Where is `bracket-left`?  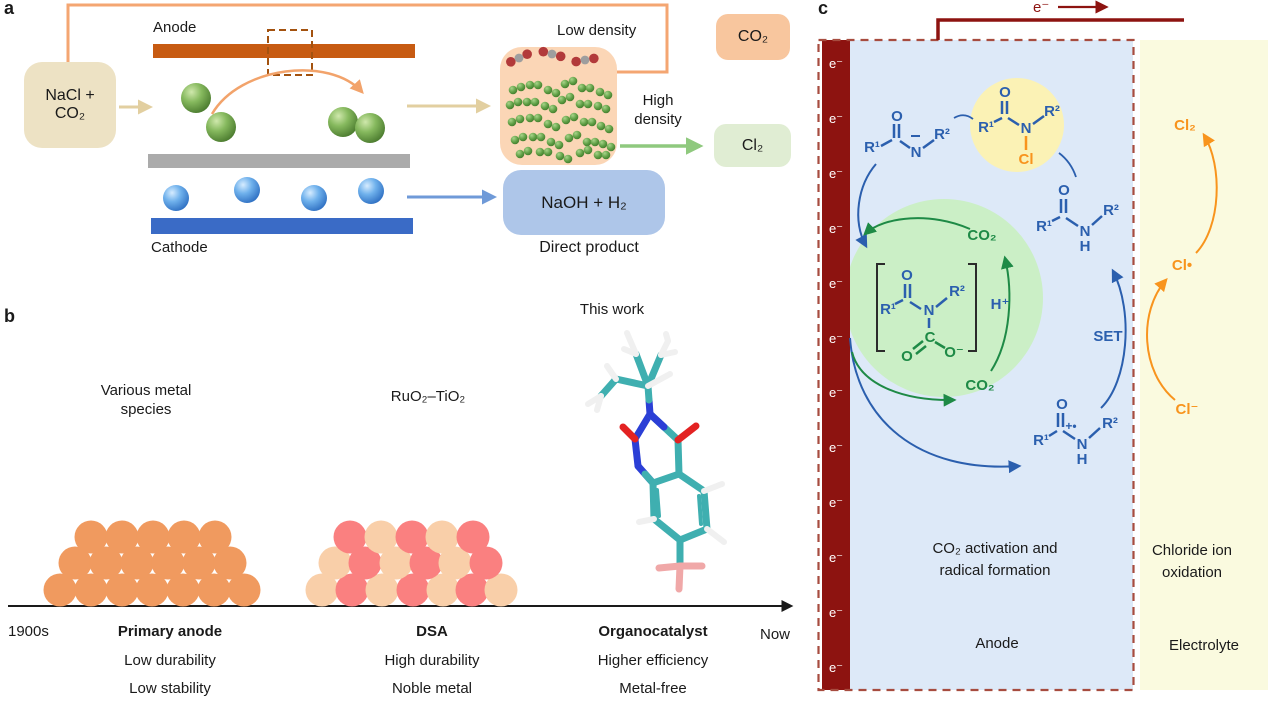
bracket-left is located at coordinates (880, 307).